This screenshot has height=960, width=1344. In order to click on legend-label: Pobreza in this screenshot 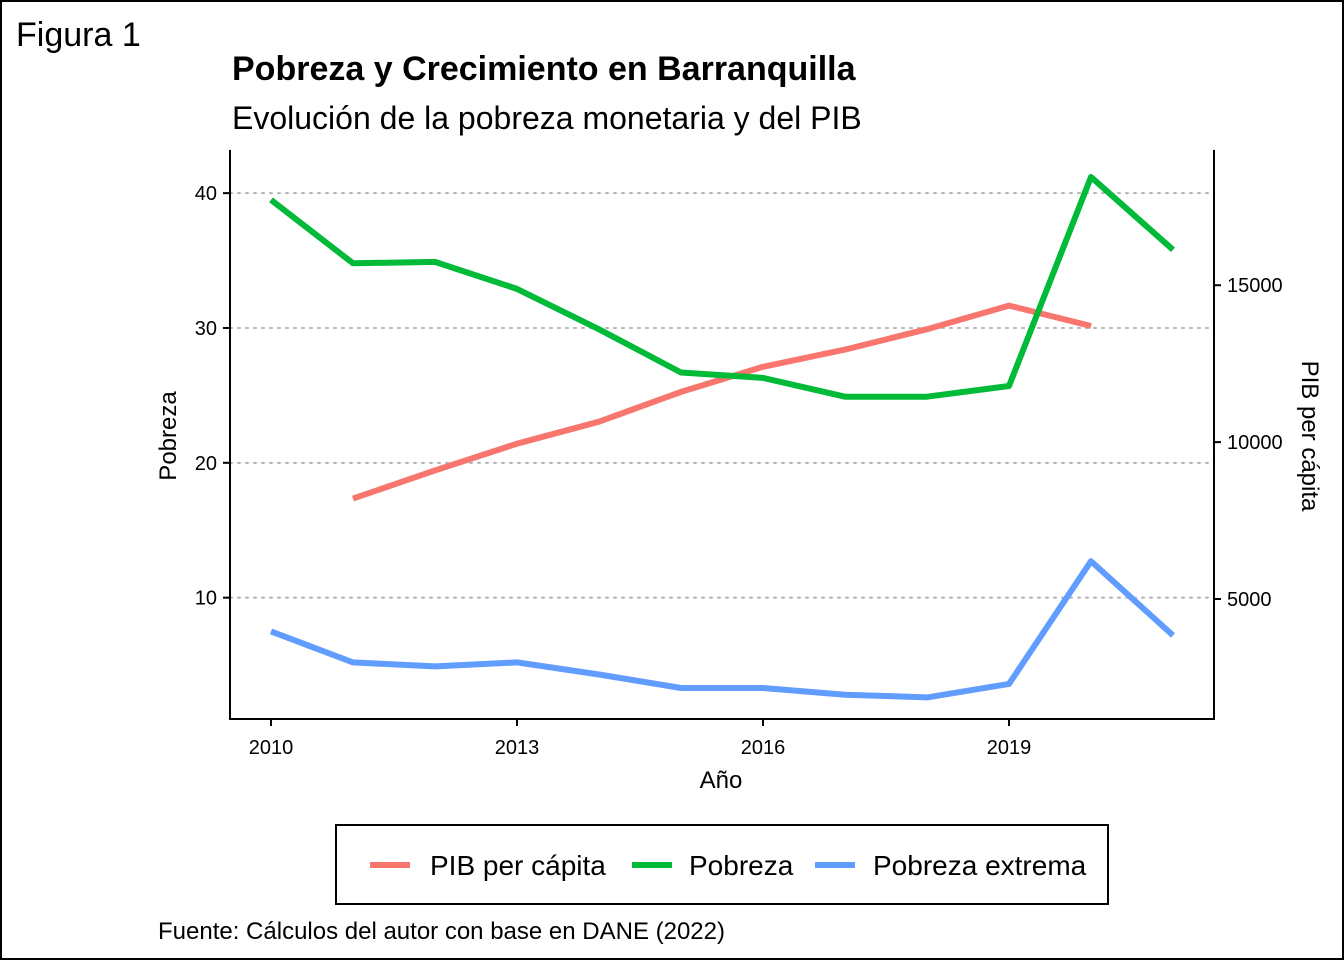, I will do `click(741, 865)`.